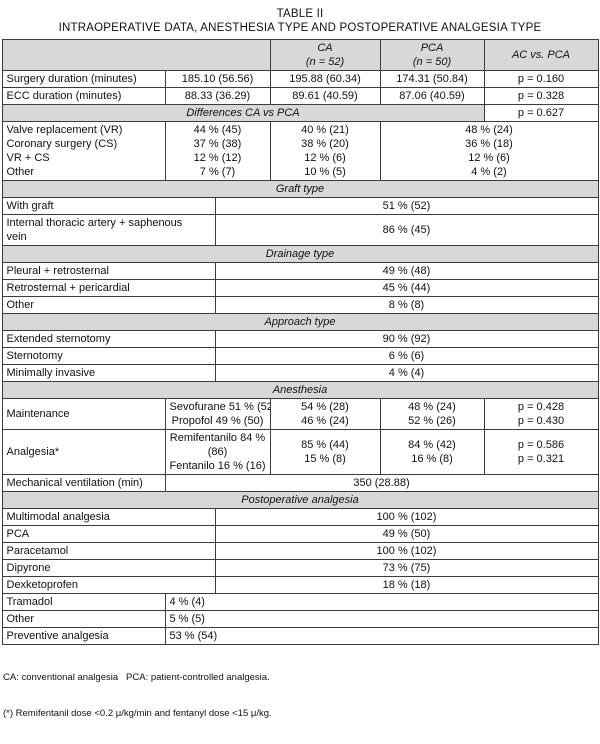 This screenshot has height=744, width=600. Describe the element at coordinates (406, 206) in the screenshot. I see `data-cell: 51 % (52)` at that location.